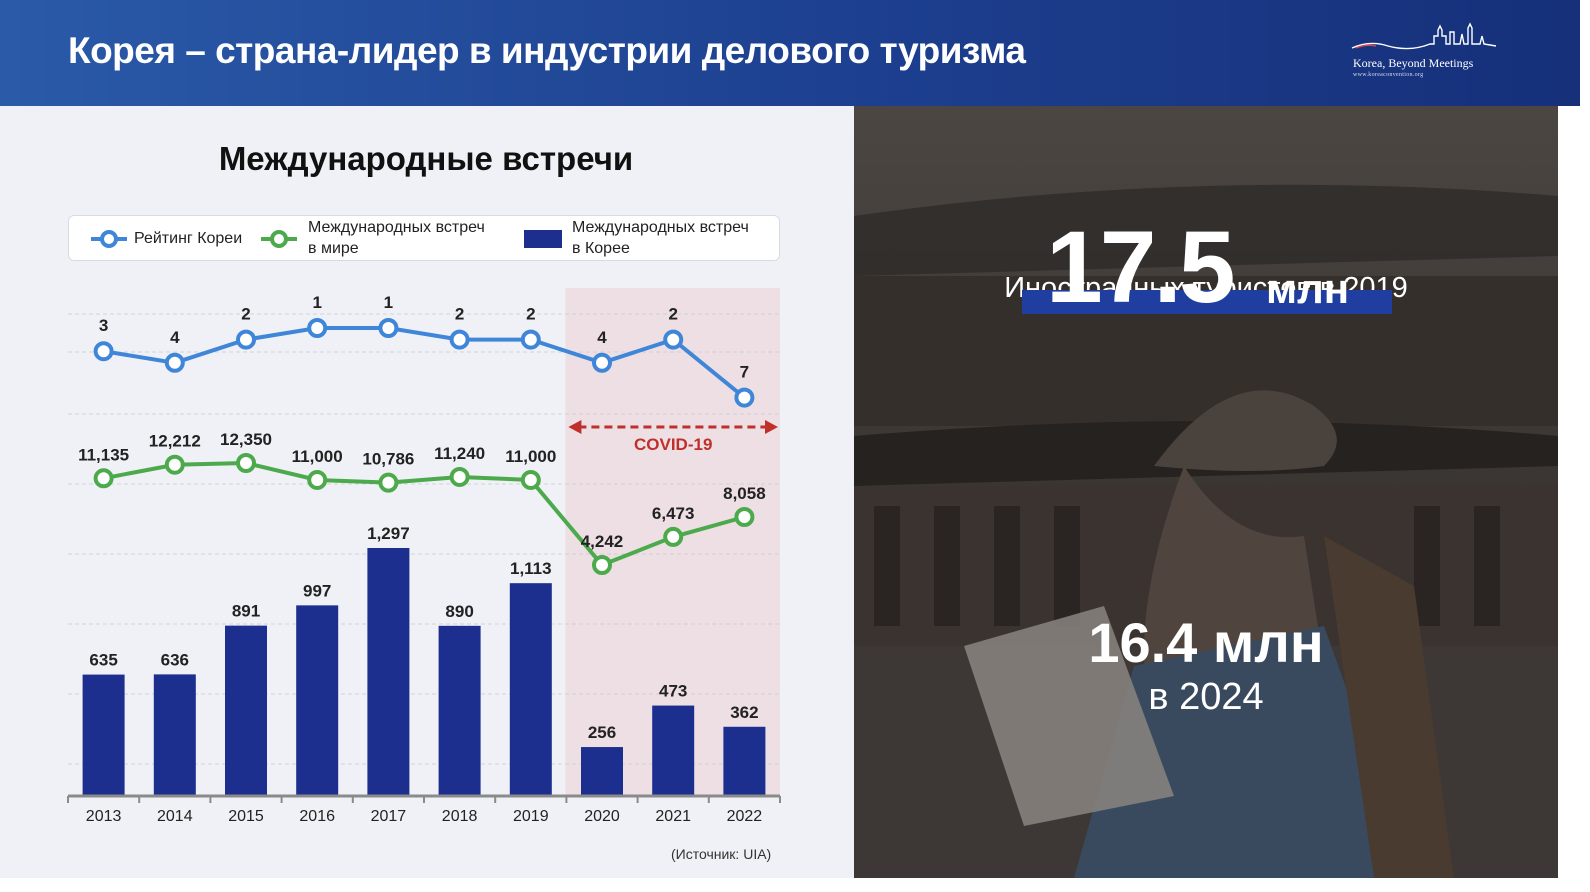 The image size is (1590, 892). What do you see at coordinates (388, 302) in the screenshot?
I see `rank-label-2017: 1` at bounding box center [388, 302].